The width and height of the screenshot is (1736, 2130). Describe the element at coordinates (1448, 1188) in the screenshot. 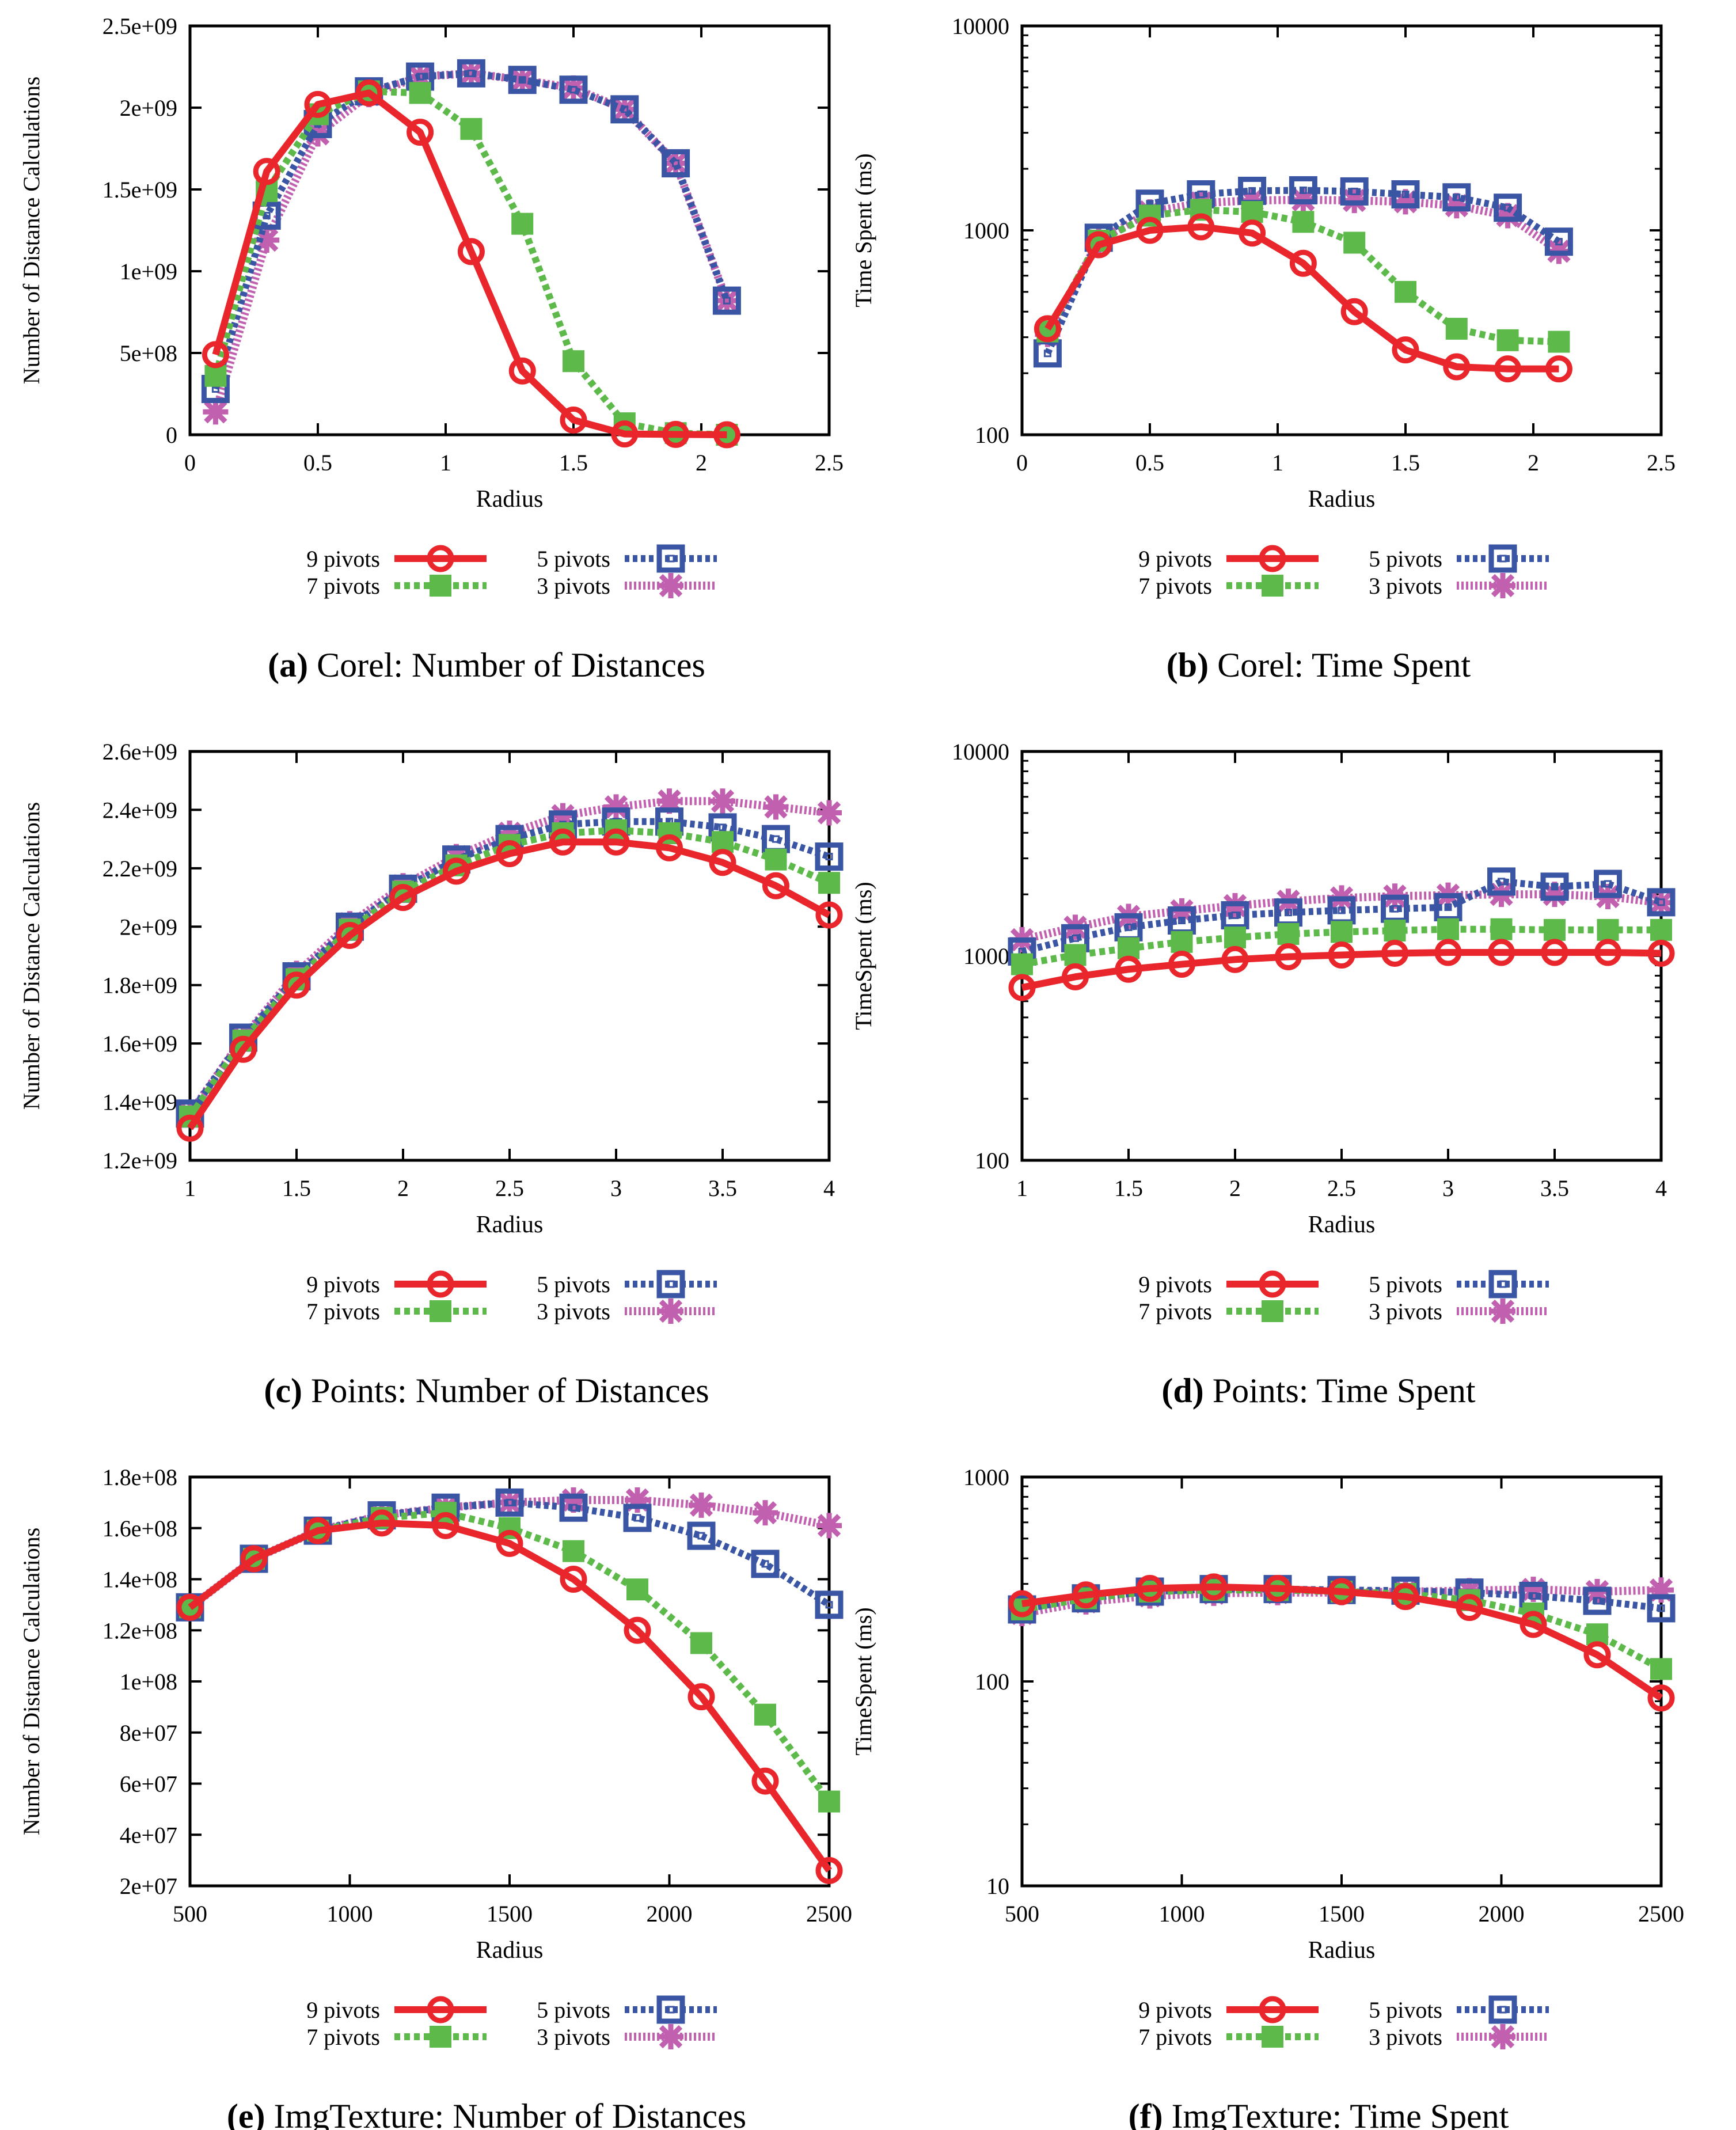

I see `x-tick-label: 3` at that location.